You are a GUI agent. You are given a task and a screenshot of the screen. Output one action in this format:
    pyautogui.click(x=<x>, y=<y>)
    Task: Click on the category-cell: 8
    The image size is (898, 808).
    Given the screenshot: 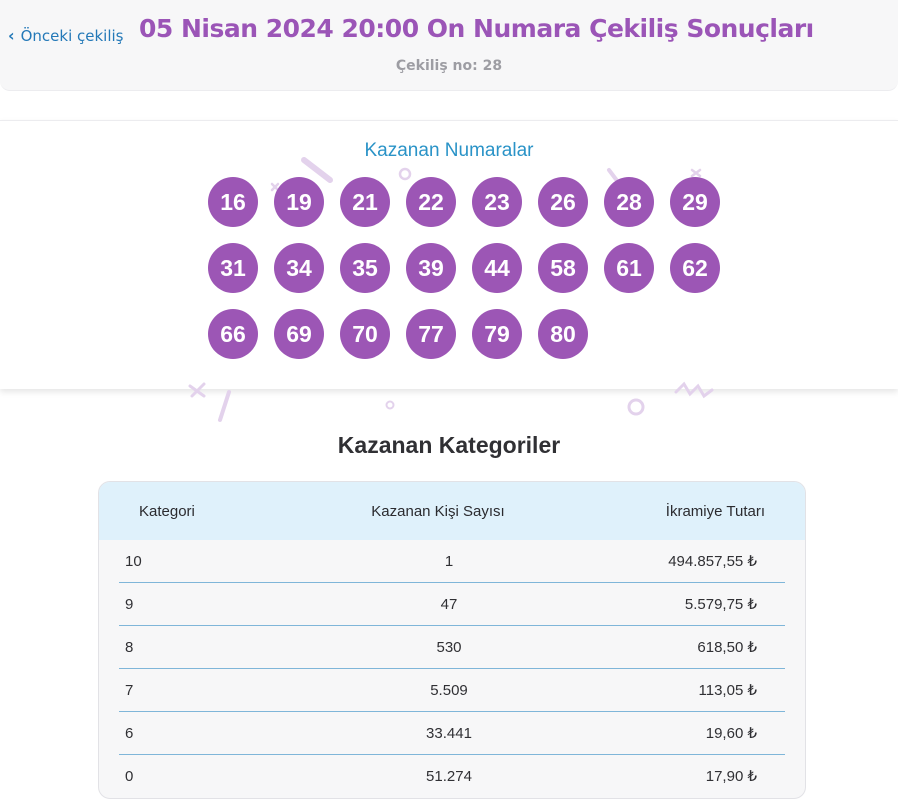 What is the action you would take?
    pyautogui.click(x=129, y=647)
    